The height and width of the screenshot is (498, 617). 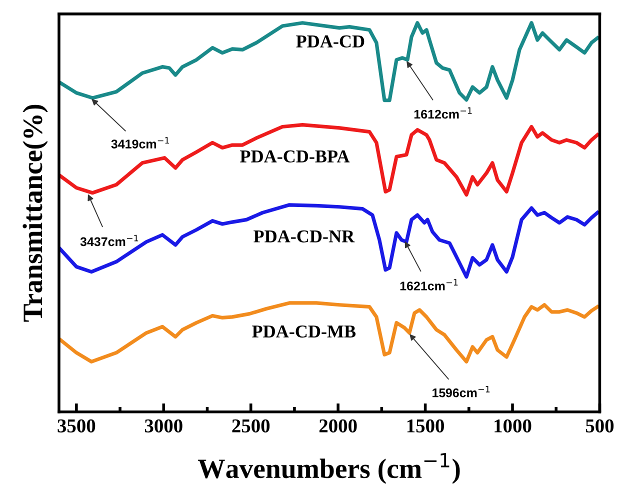 What do you see at coordinates (35, 213) in the screenshot?
I see `y-axis-title: Transmittance(%)` at bounding box center [35, 213].